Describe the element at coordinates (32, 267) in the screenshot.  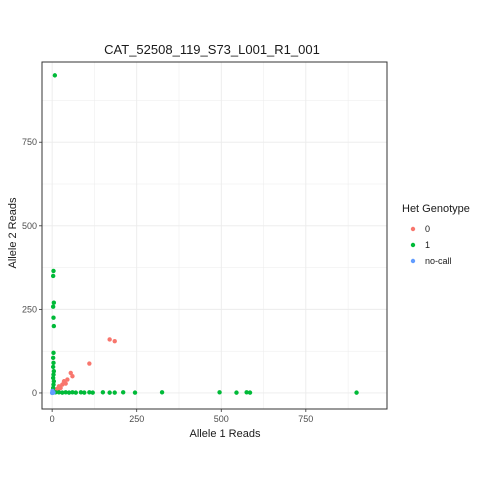
I see `y-axis-ticks: 0 250 500 750` at that location.